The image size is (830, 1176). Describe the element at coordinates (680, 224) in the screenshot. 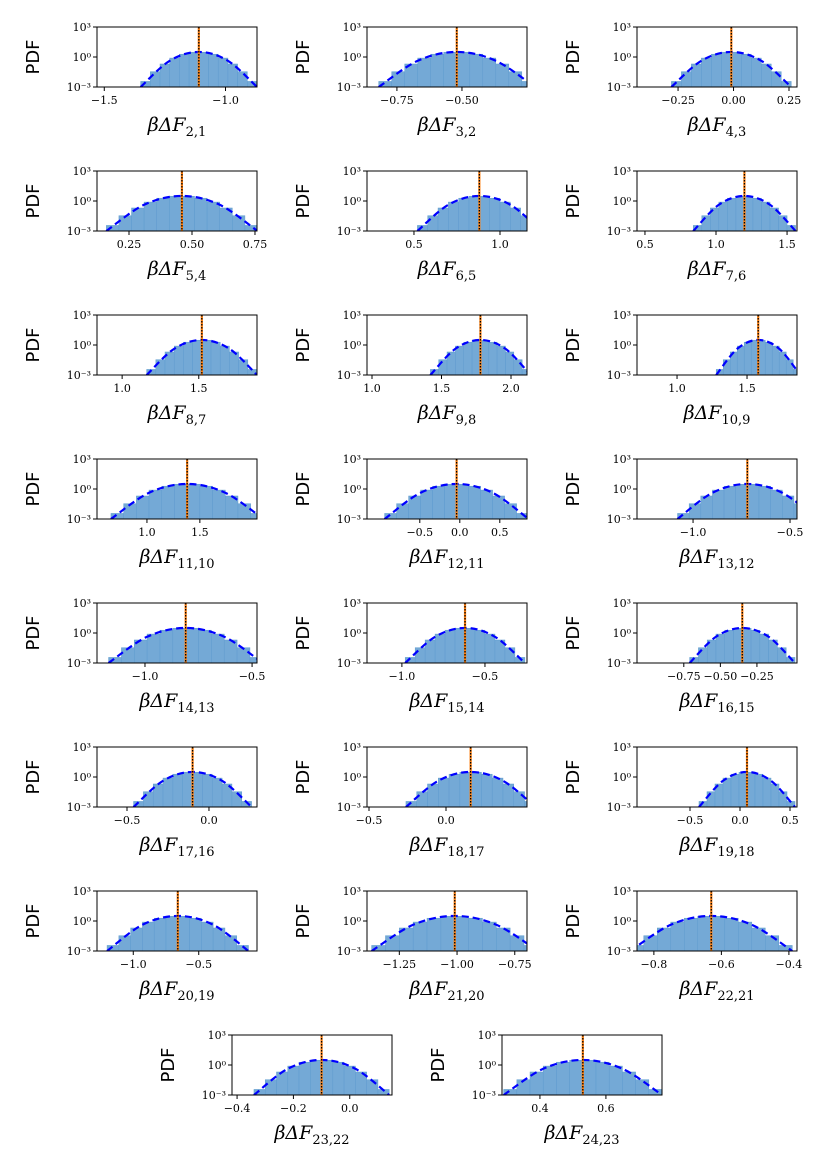

I see `subplot: 0.5 1.0 1.5 10³ 10⁰ 10⁻³ PDF βΔF7,6` at that location.